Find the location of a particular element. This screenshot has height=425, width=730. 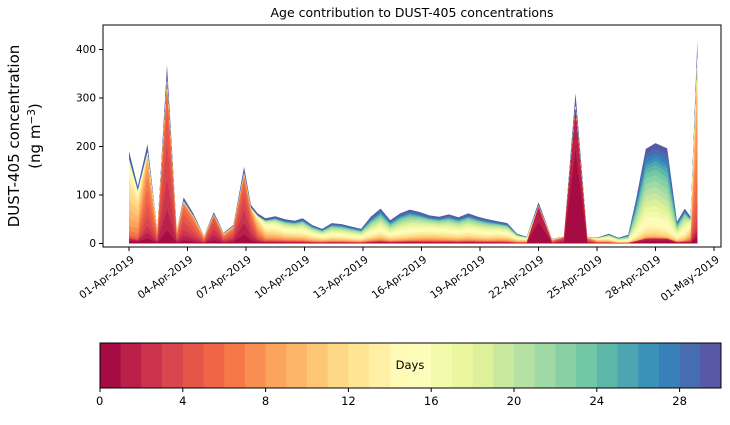

colorbar-label: Days is located at coordinates (410, 365).